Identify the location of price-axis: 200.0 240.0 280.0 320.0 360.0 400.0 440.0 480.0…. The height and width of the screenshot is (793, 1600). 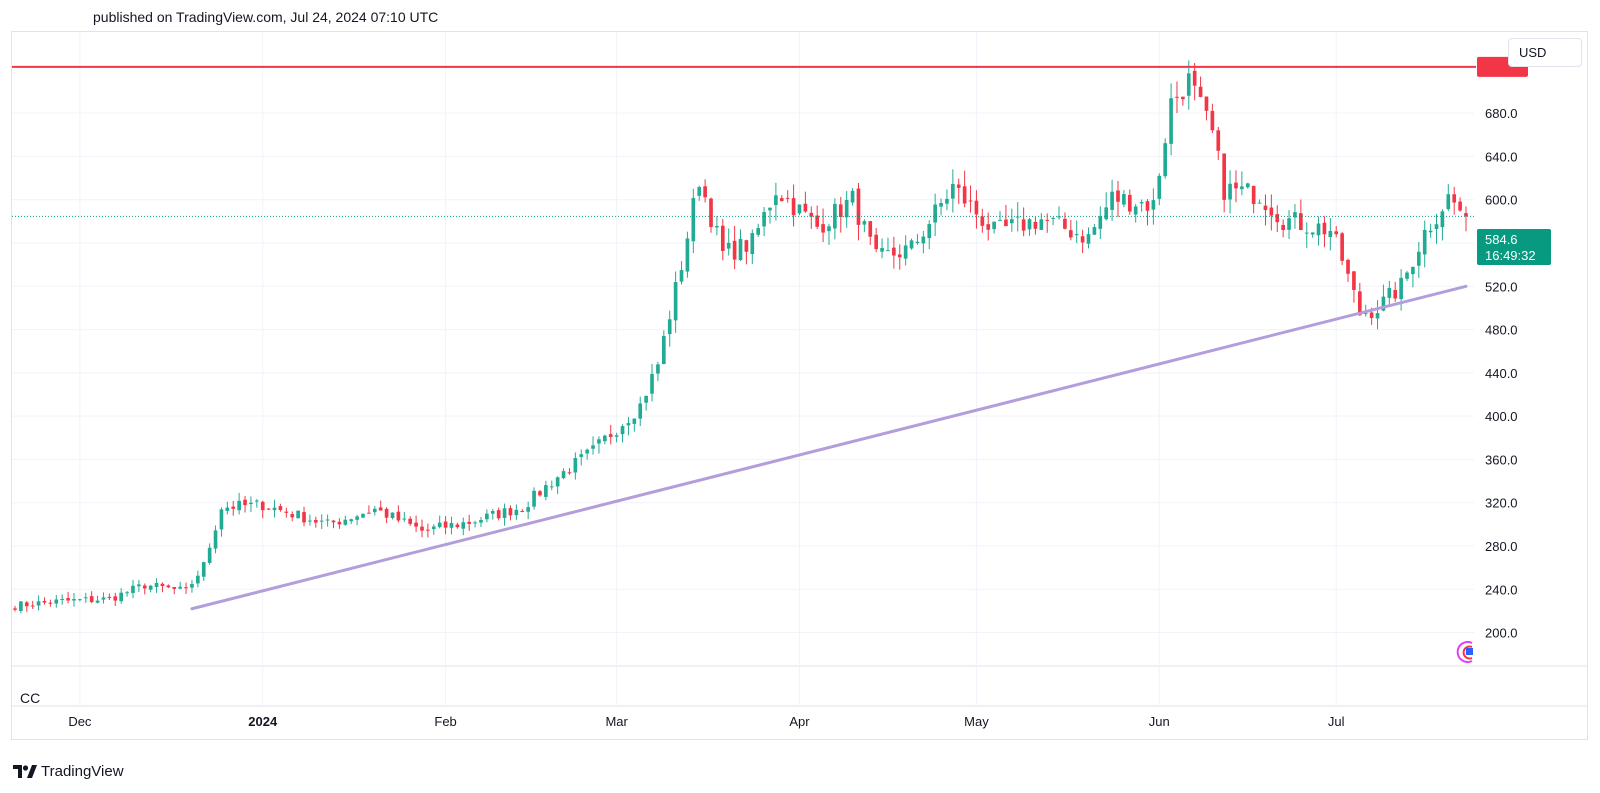
(1501, 373).